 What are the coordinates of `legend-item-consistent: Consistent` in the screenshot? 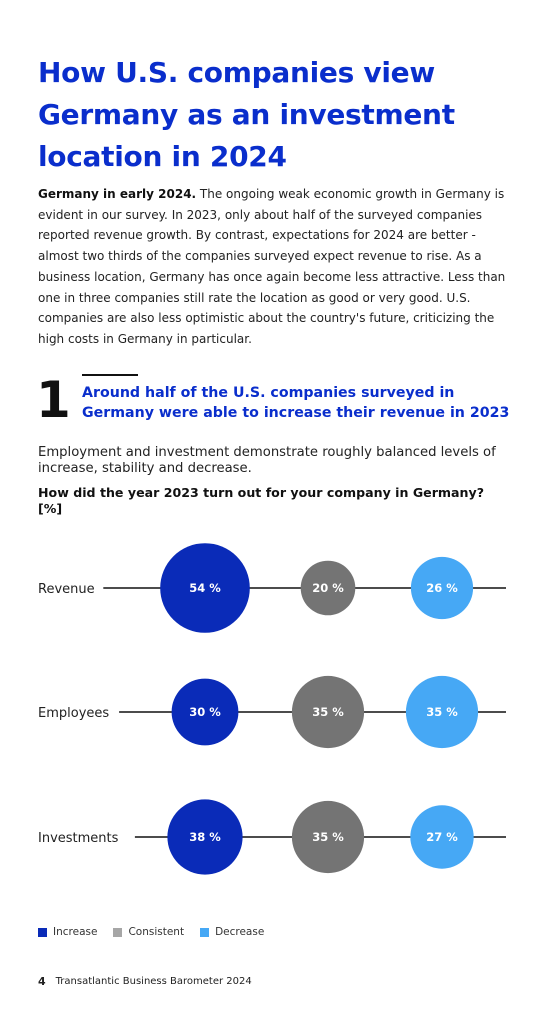 It's located at (148, 932).